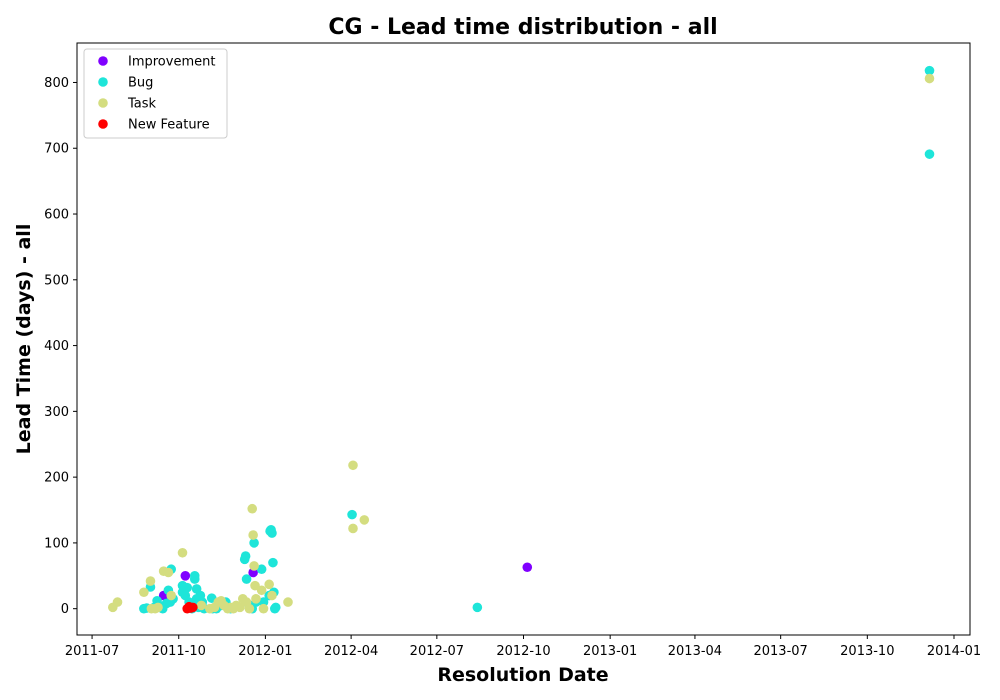 The height and width of the screenshot is (700, 1000). Describe the element at coordinates (140, 83) in the screenshot. I see `legend-label: Bug` at that location.